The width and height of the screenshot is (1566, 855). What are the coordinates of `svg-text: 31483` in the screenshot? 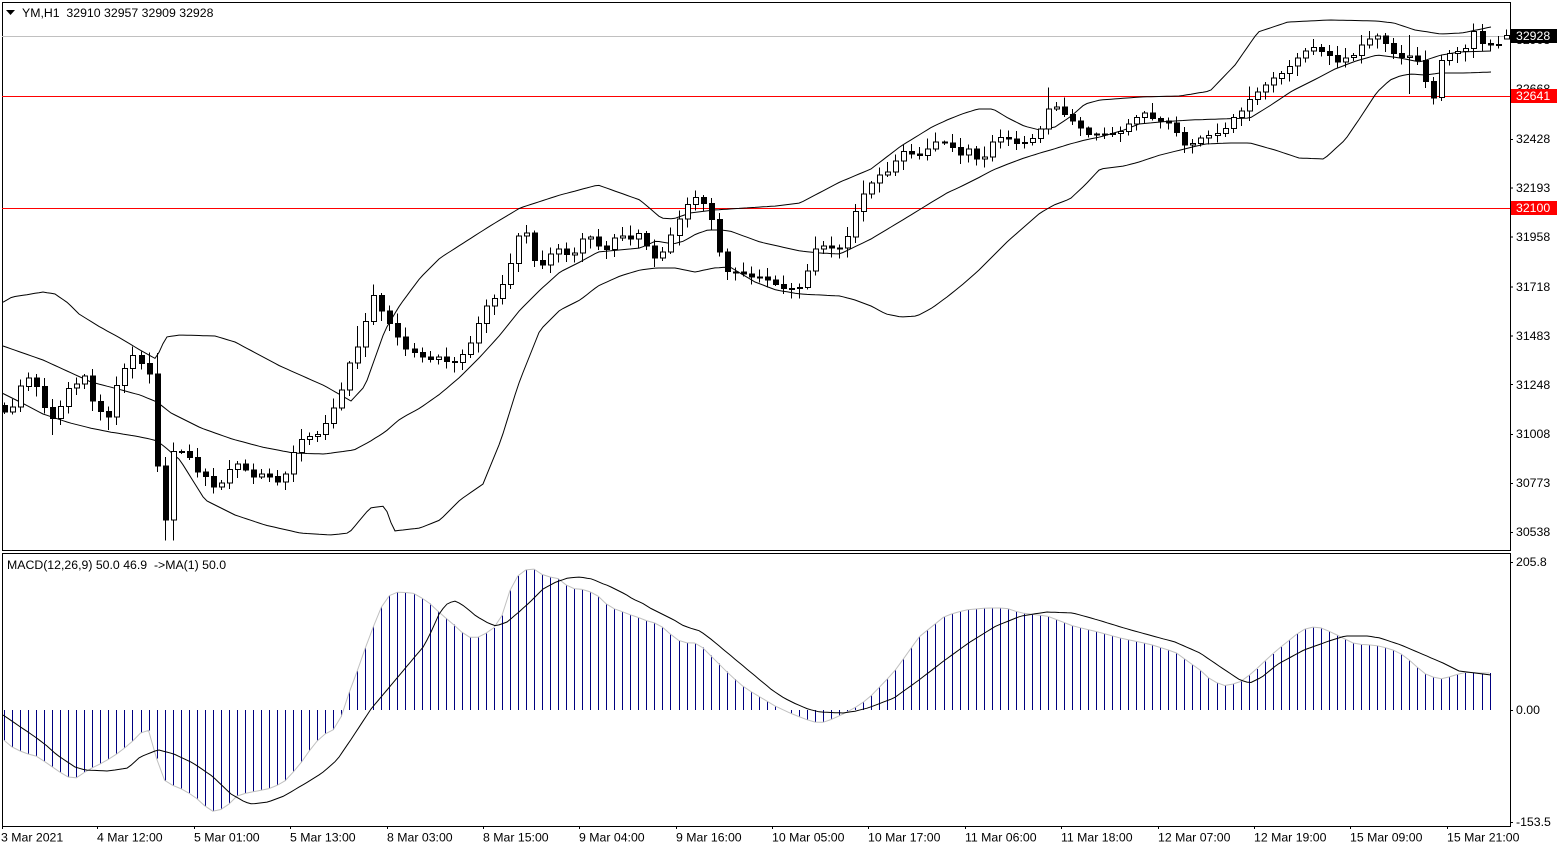 It's located at (1533, 336).